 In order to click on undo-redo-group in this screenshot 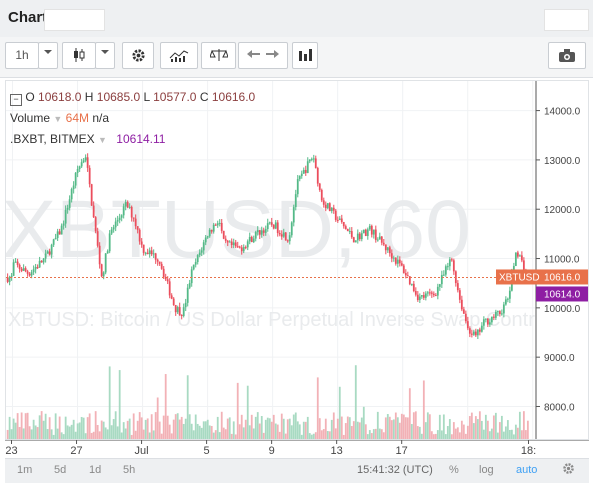, I will do `click(263, 55)`.